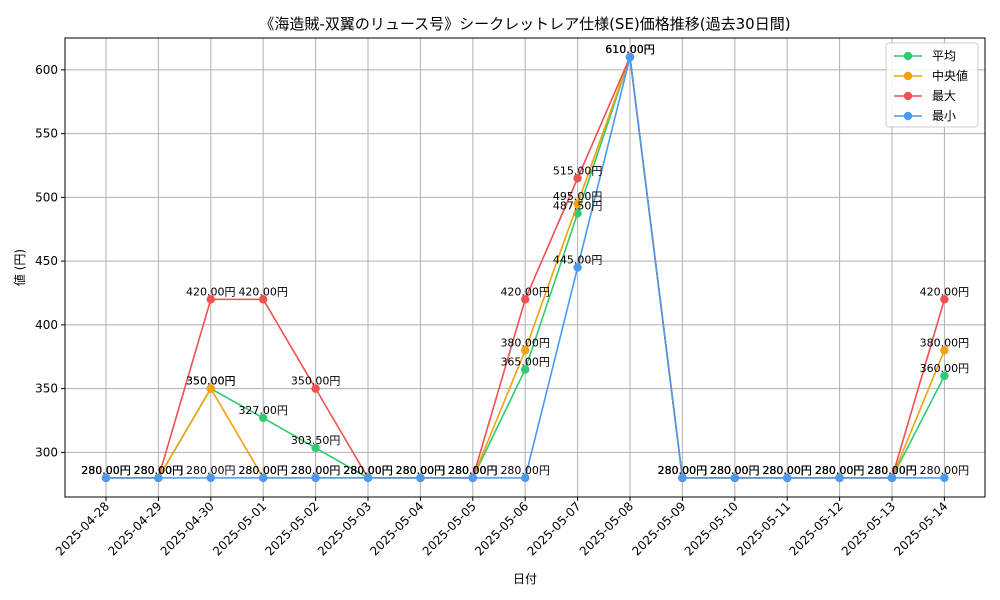  I want to click on data-label: 487.50円, so click(578, 205).